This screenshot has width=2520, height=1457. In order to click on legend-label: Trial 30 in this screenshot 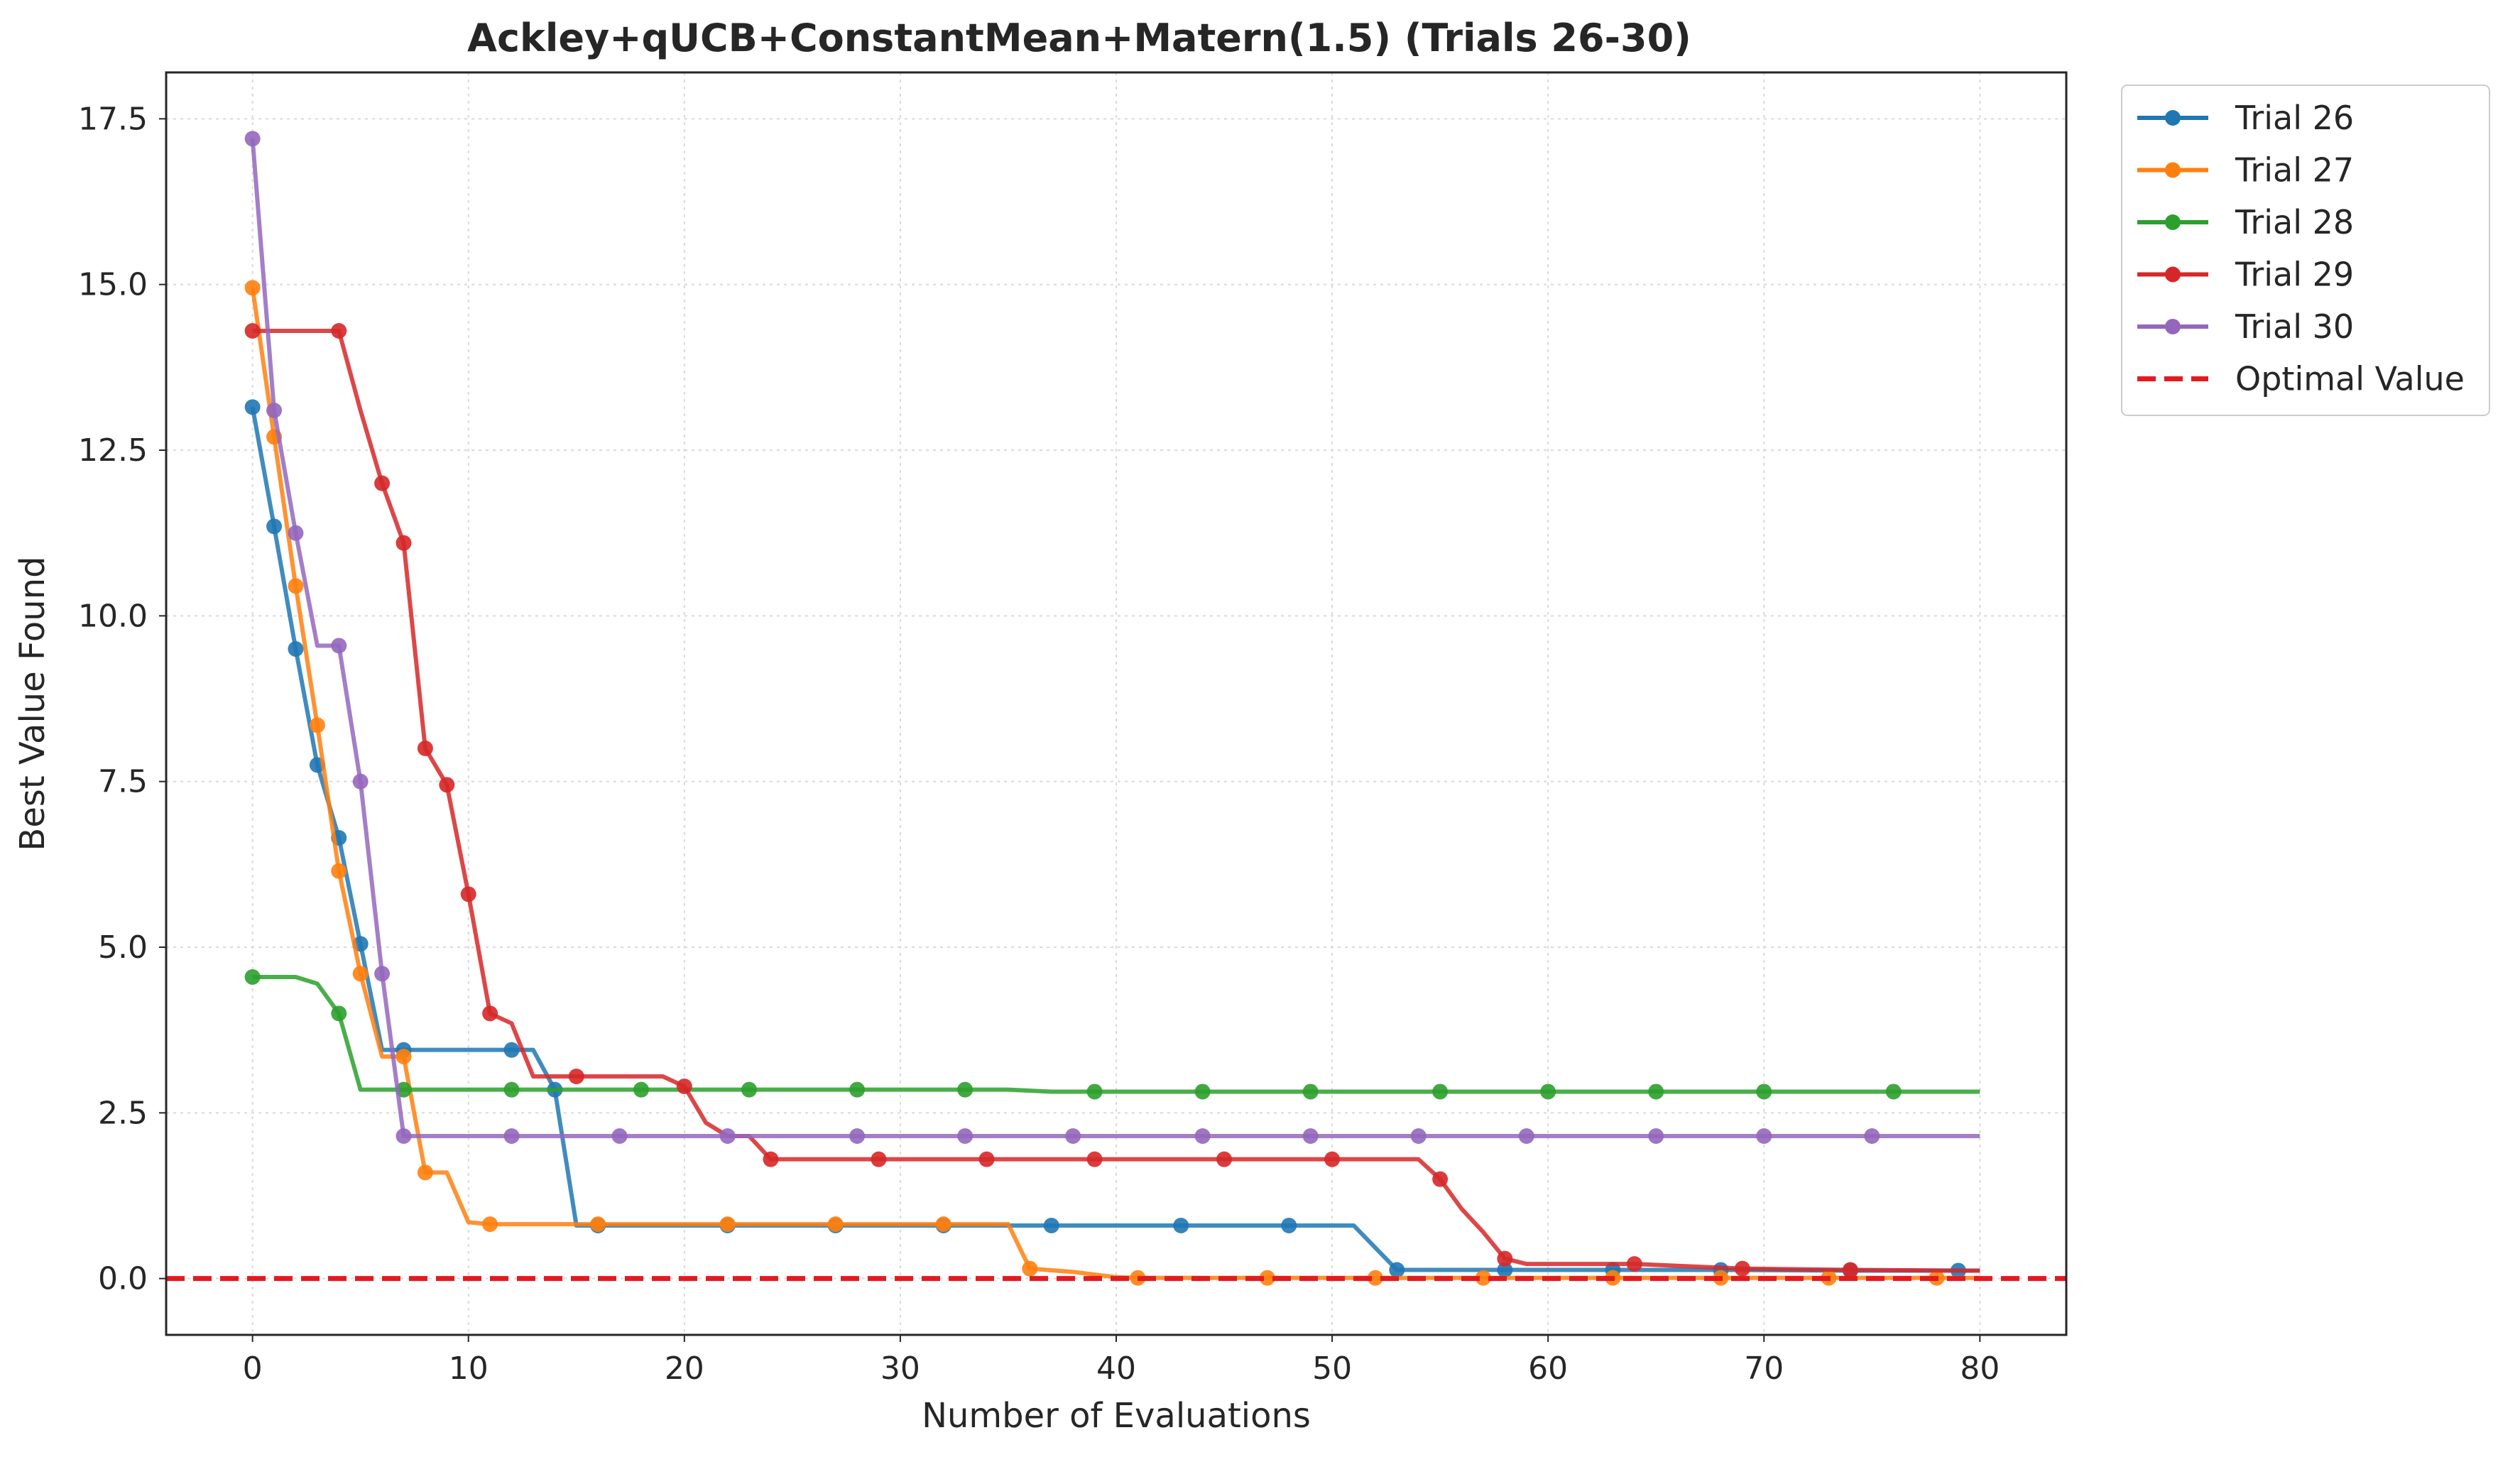, I will do `click(2294, 326)`.